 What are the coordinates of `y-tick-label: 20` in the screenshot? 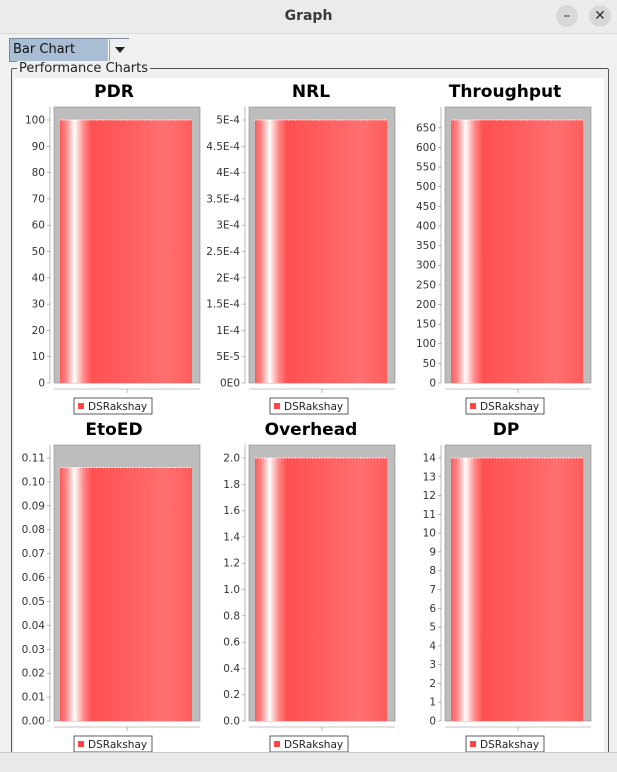 It's located at (38, 331).